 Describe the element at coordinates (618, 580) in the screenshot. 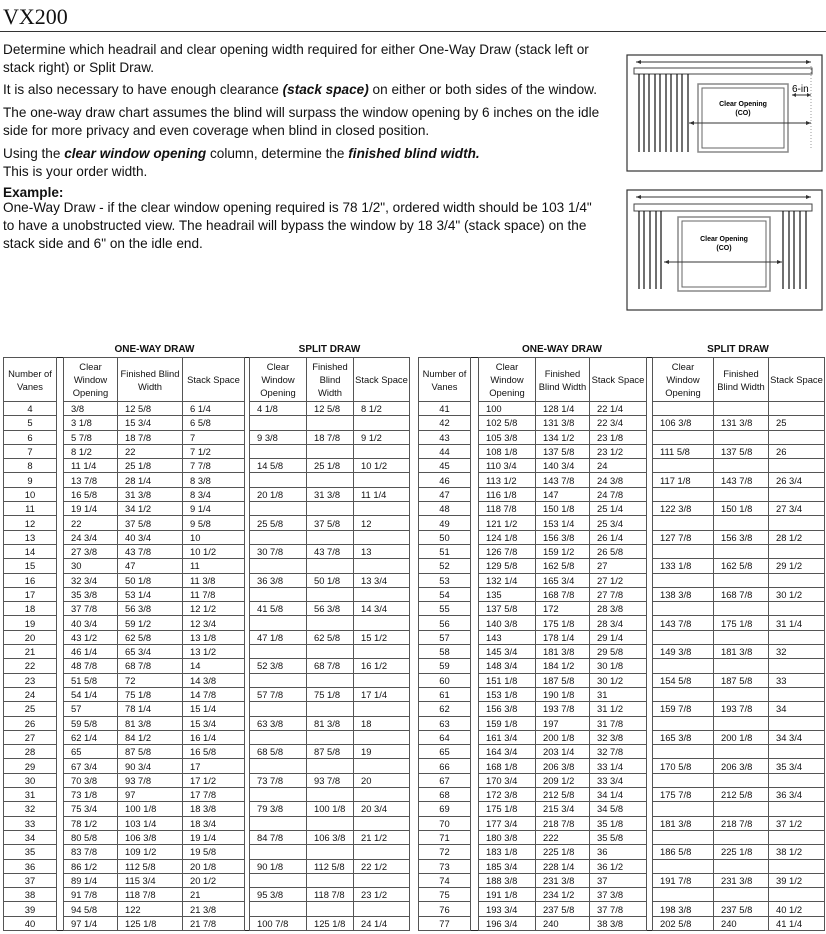

I see `cell-one-way-stack-space: 27 1/2` at that location.